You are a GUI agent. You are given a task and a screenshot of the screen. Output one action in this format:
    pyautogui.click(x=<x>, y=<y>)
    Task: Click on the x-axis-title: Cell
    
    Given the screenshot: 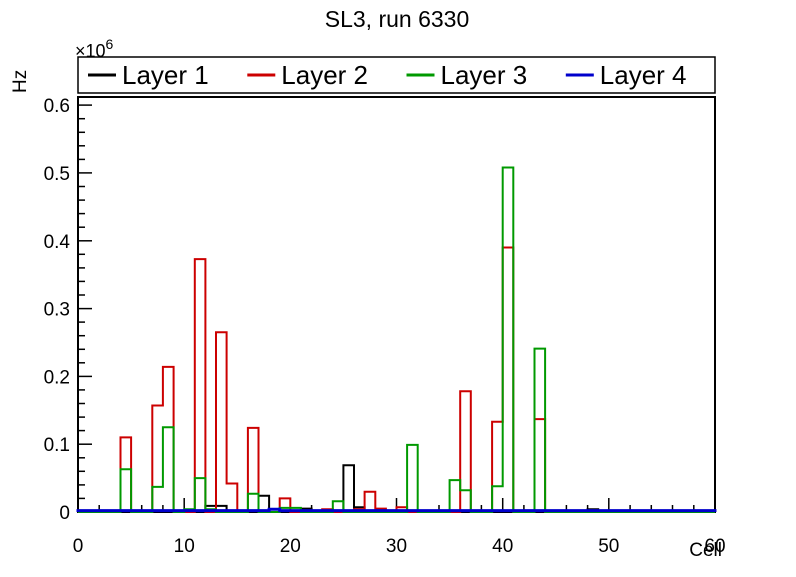 What is the action you would take?
    pyautogui.click(x=705, y=550)
    